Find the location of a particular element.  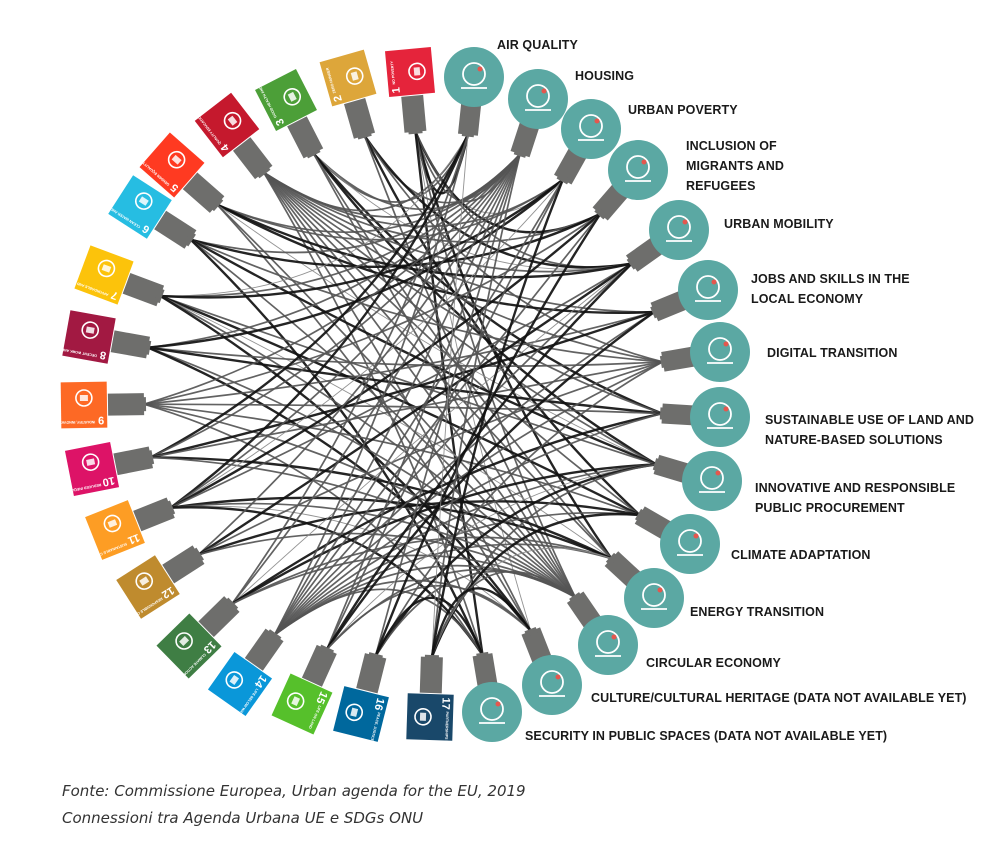

sdg-title: NO POVERTY is located at coordinates (393, 72).